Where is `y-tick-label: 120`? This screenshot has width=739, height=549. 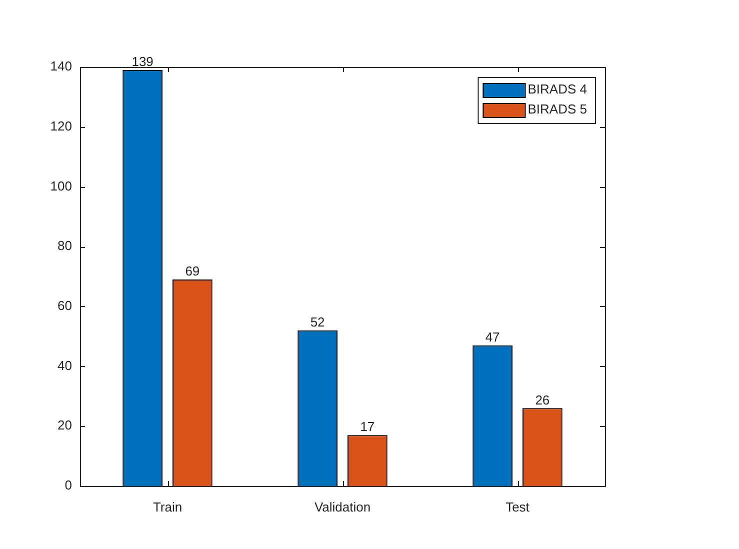 y-tick-label: 120 is located at coordinates (61, 126).